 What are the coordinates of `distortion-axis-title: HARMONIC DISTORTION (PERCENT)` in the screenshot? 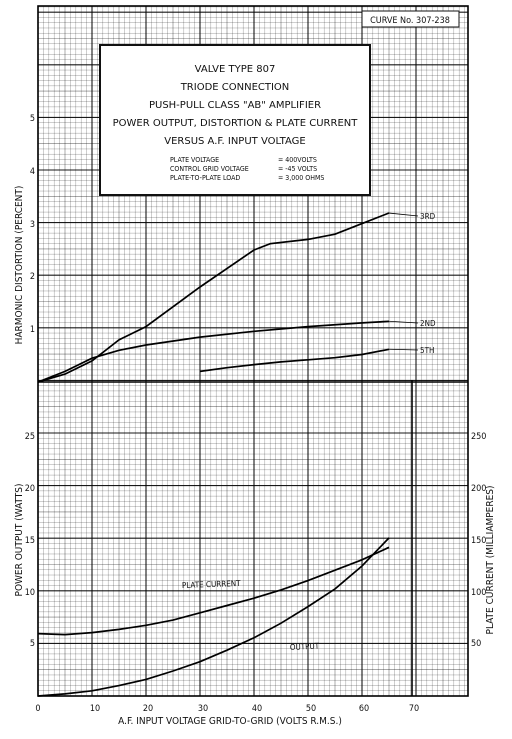 It's located at (19, 265).